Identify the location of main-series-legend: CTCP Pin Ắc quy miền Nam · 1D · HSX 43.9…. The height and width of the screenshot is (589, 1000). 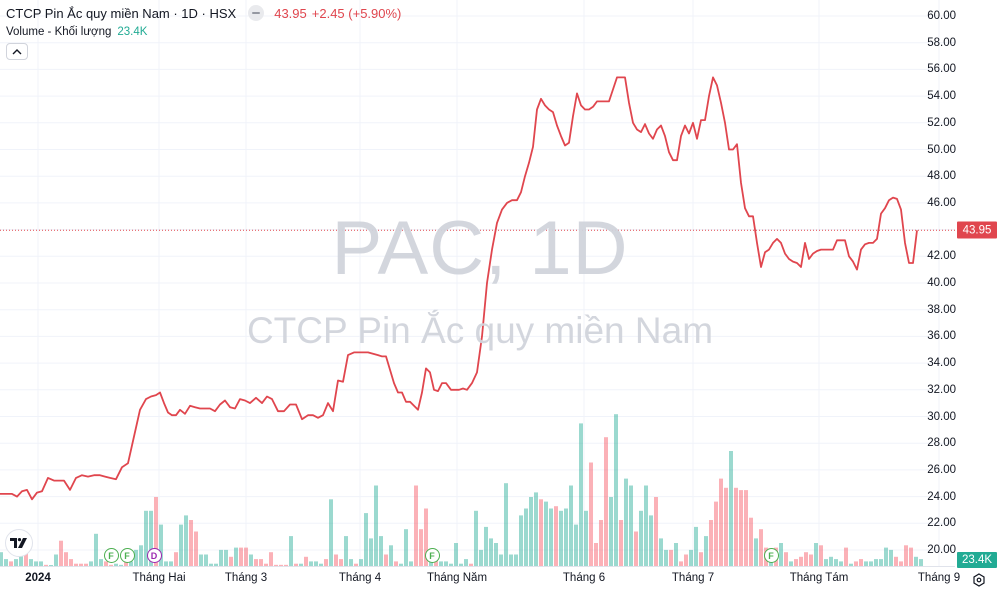
(206, 13).